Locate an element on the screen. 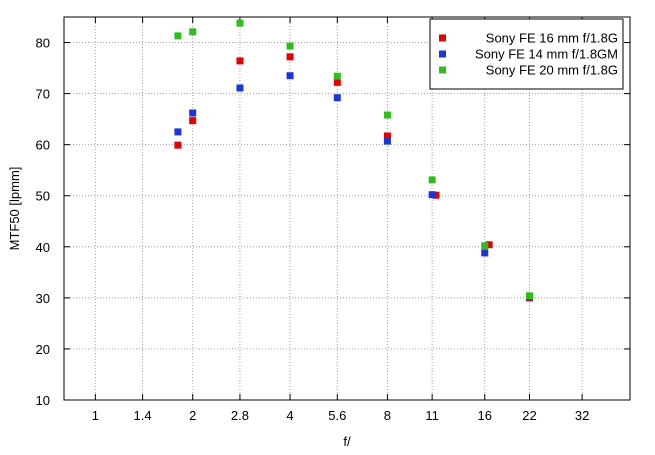 The image size is (655, 455). x-tick-label: 11 is located at coordinates (432, 415).